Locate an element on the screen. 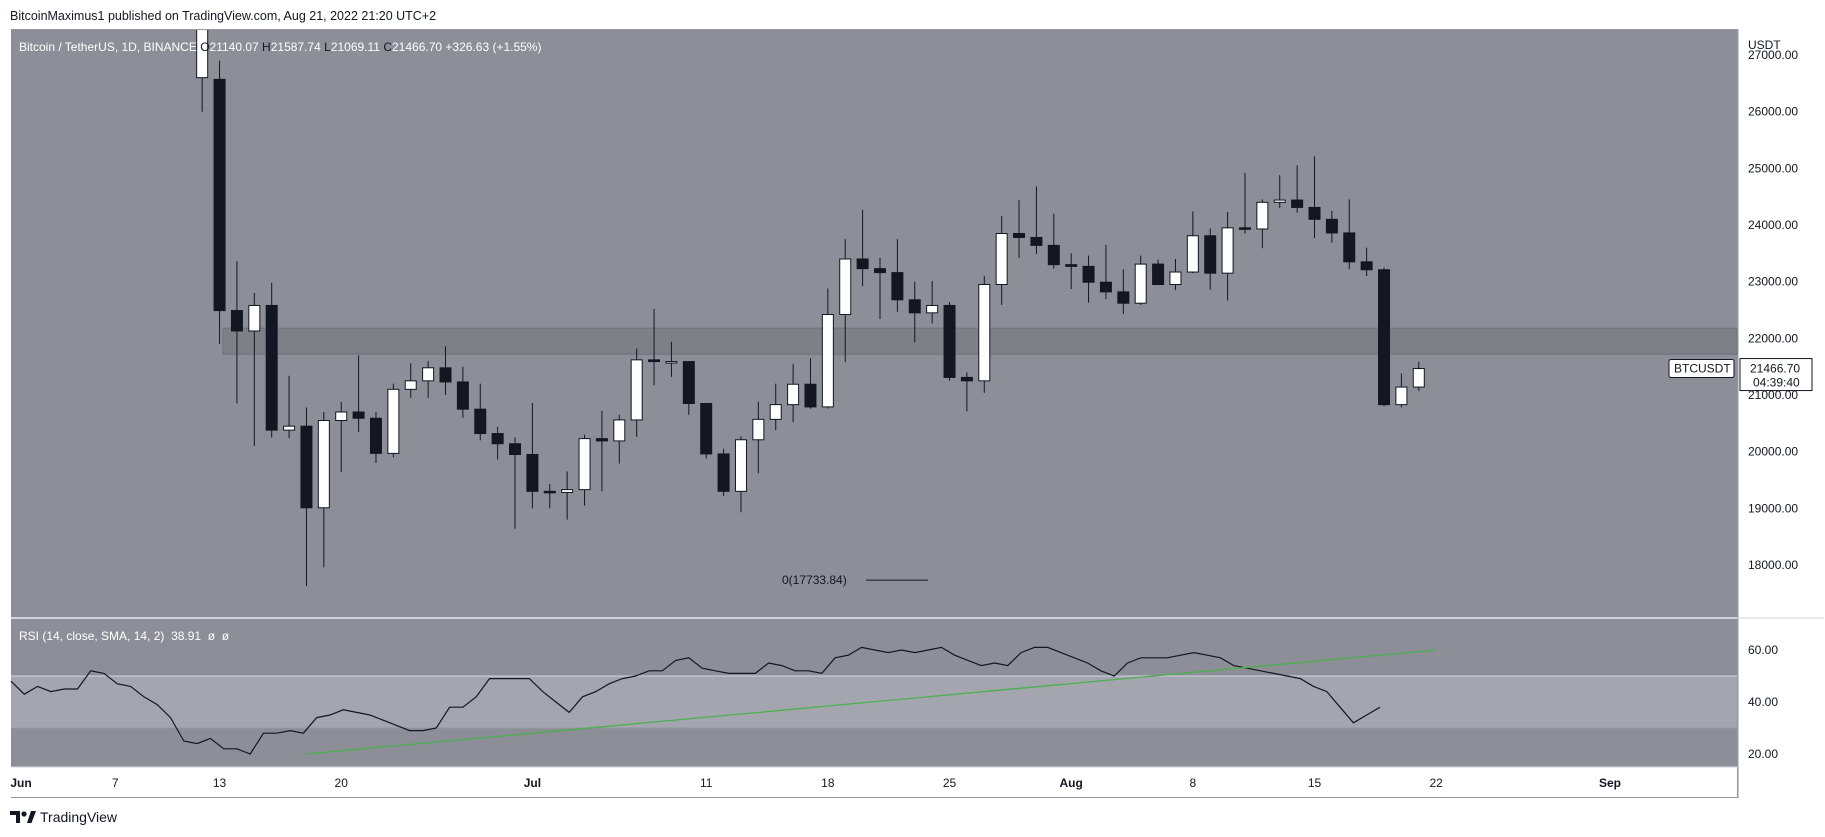 This screenshot has height=837, width=1825. time-tick-label: 13 is located at coordinates (220, 783).